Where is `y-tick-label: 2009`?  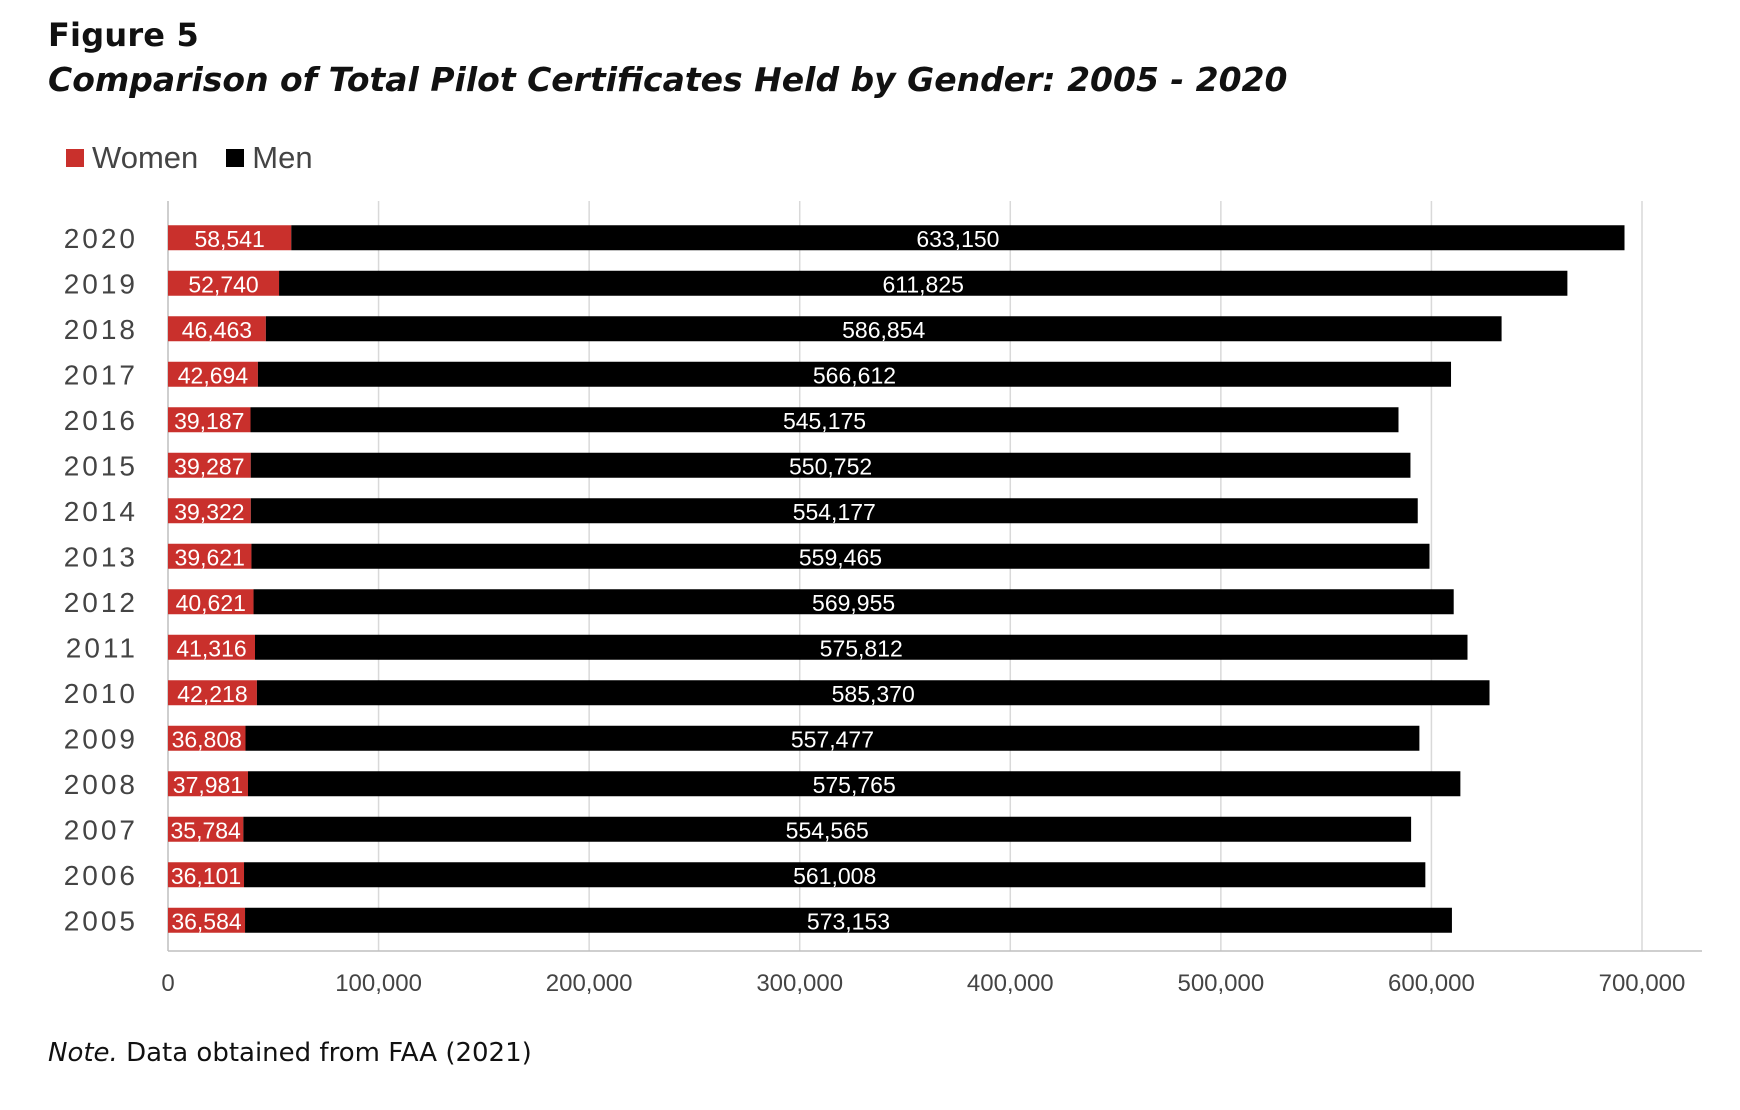 y-tick-label: 2009 is located at coordinates (101, 738).